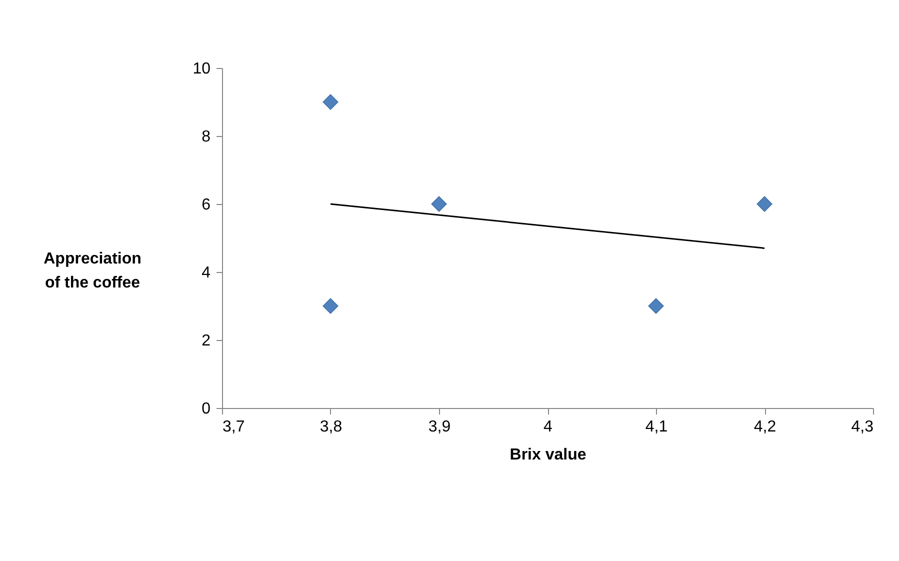 The image size is (899, 561). I want to click on x-axis-title: Brix value, so click(548, 455).